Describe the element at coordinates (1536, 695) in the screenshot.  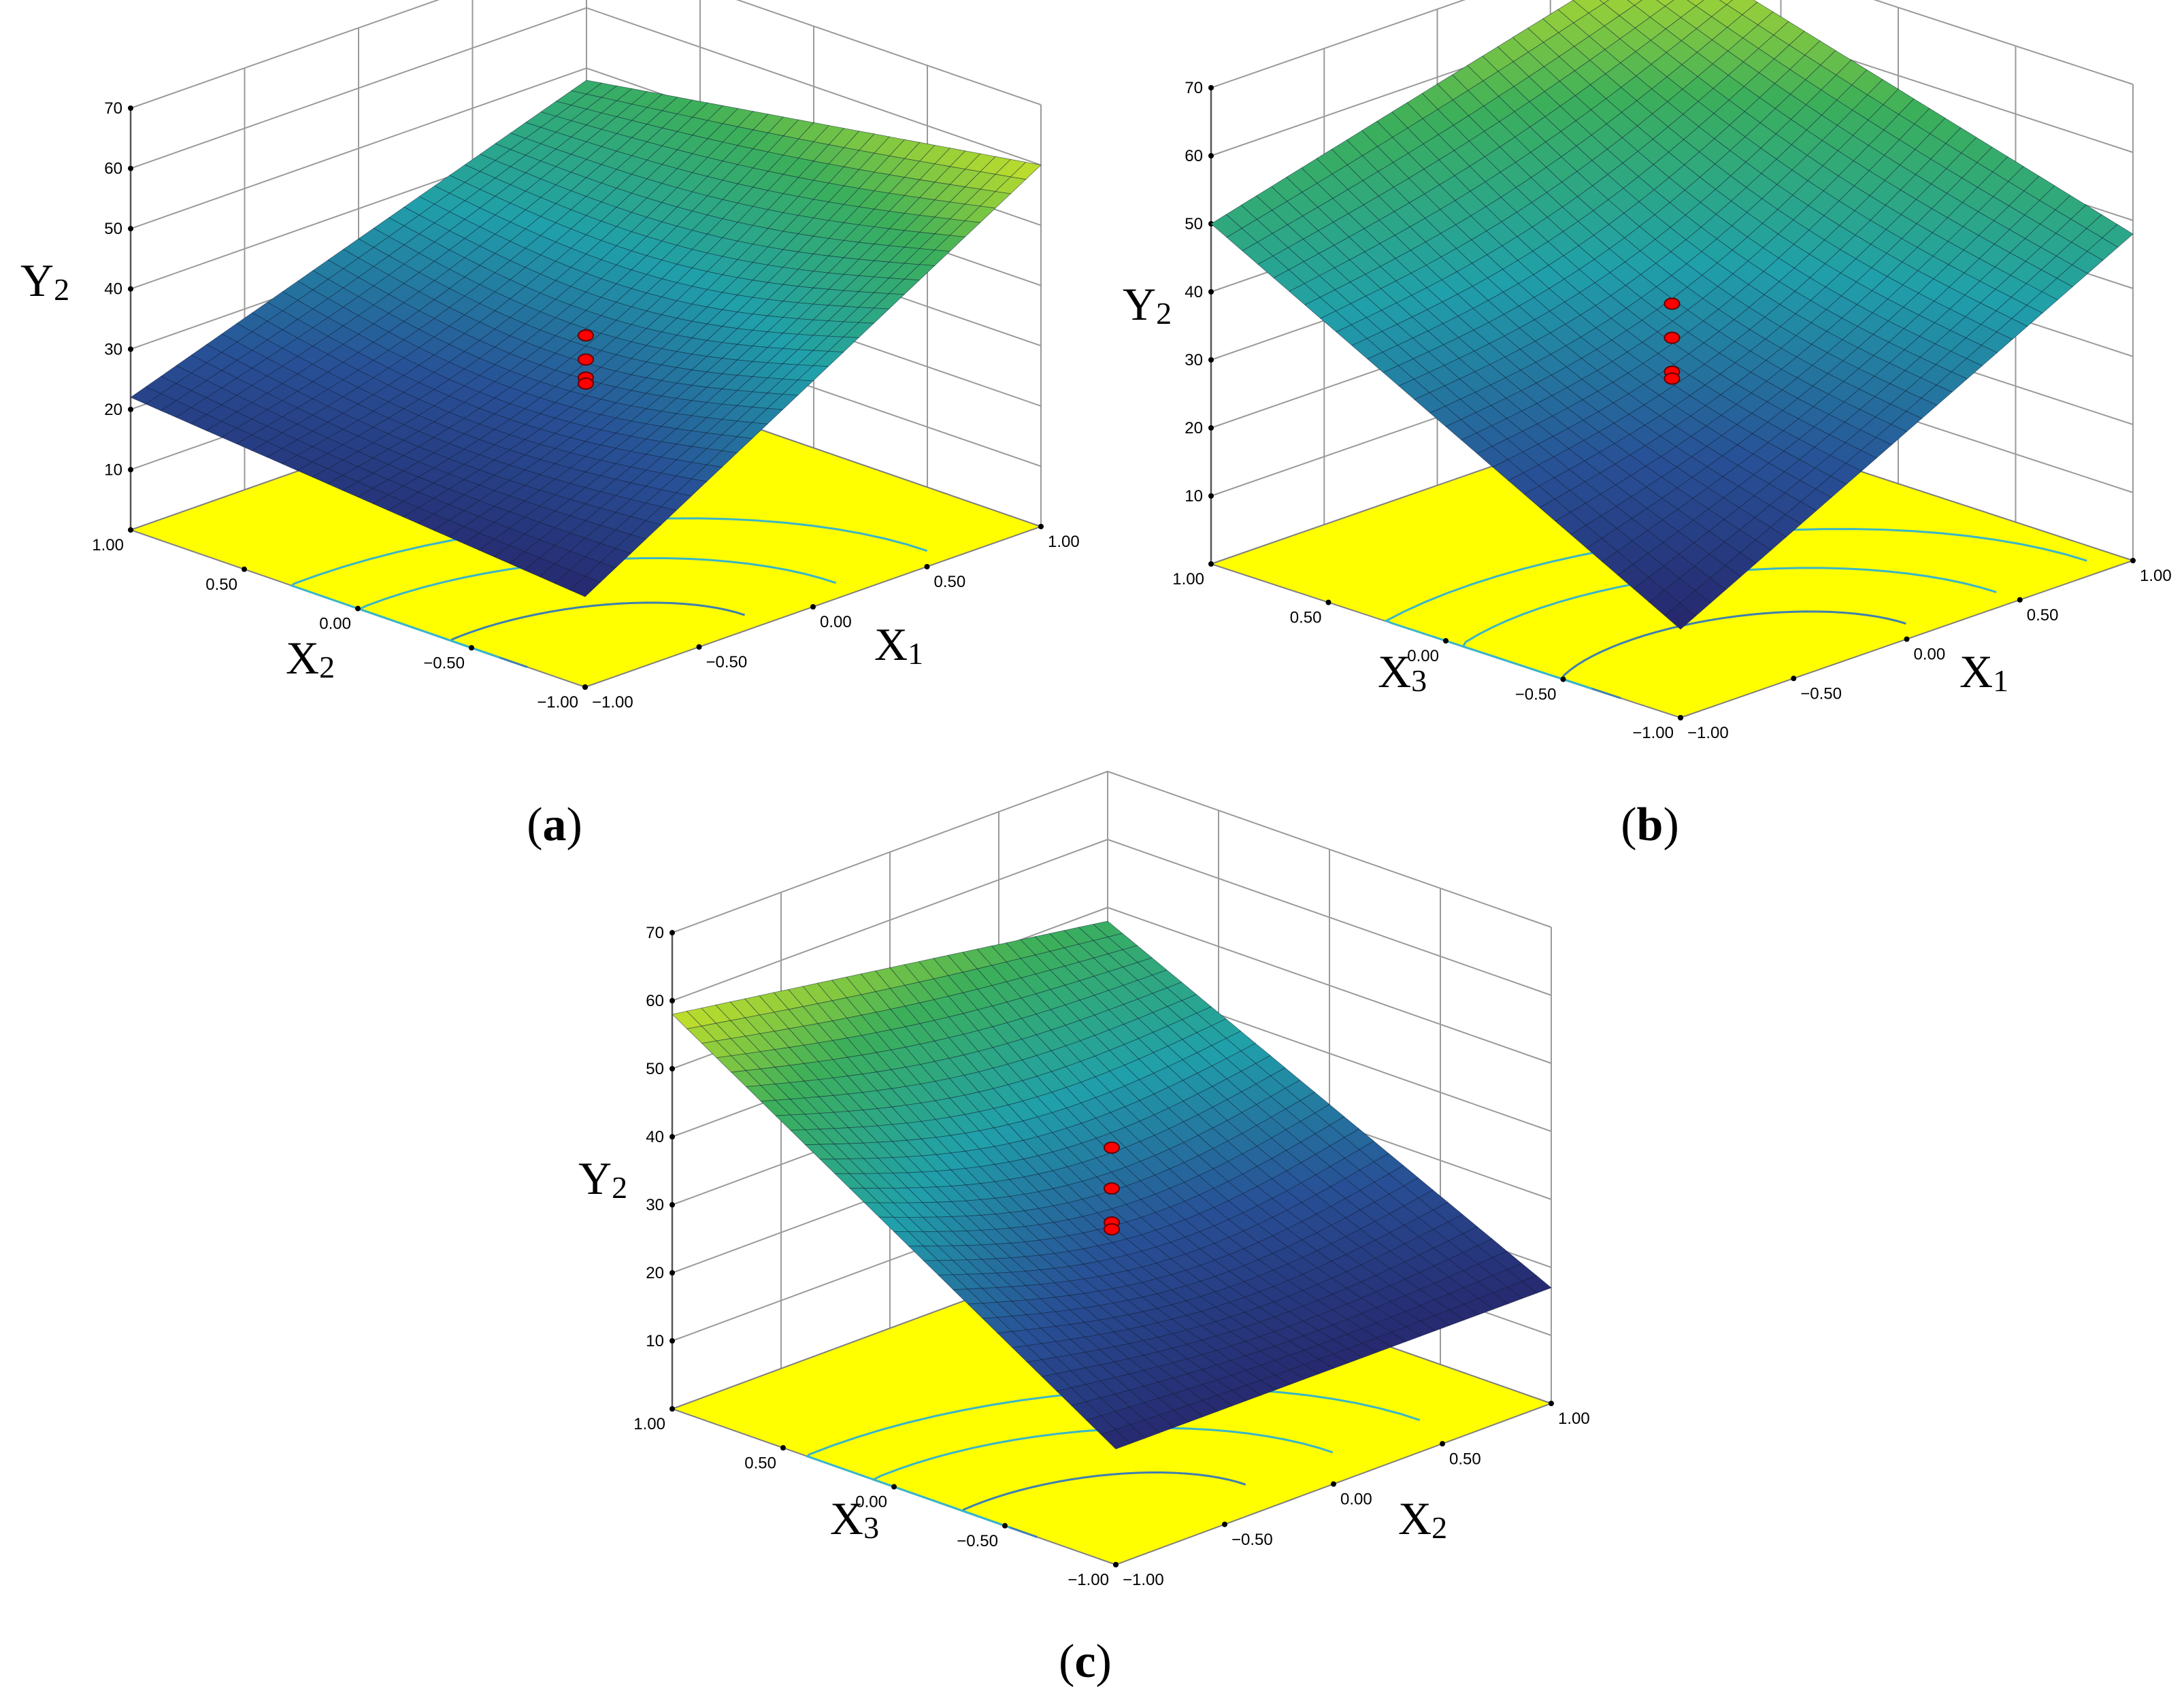
I see `y-axis-tick-label: −0.50` at that location.